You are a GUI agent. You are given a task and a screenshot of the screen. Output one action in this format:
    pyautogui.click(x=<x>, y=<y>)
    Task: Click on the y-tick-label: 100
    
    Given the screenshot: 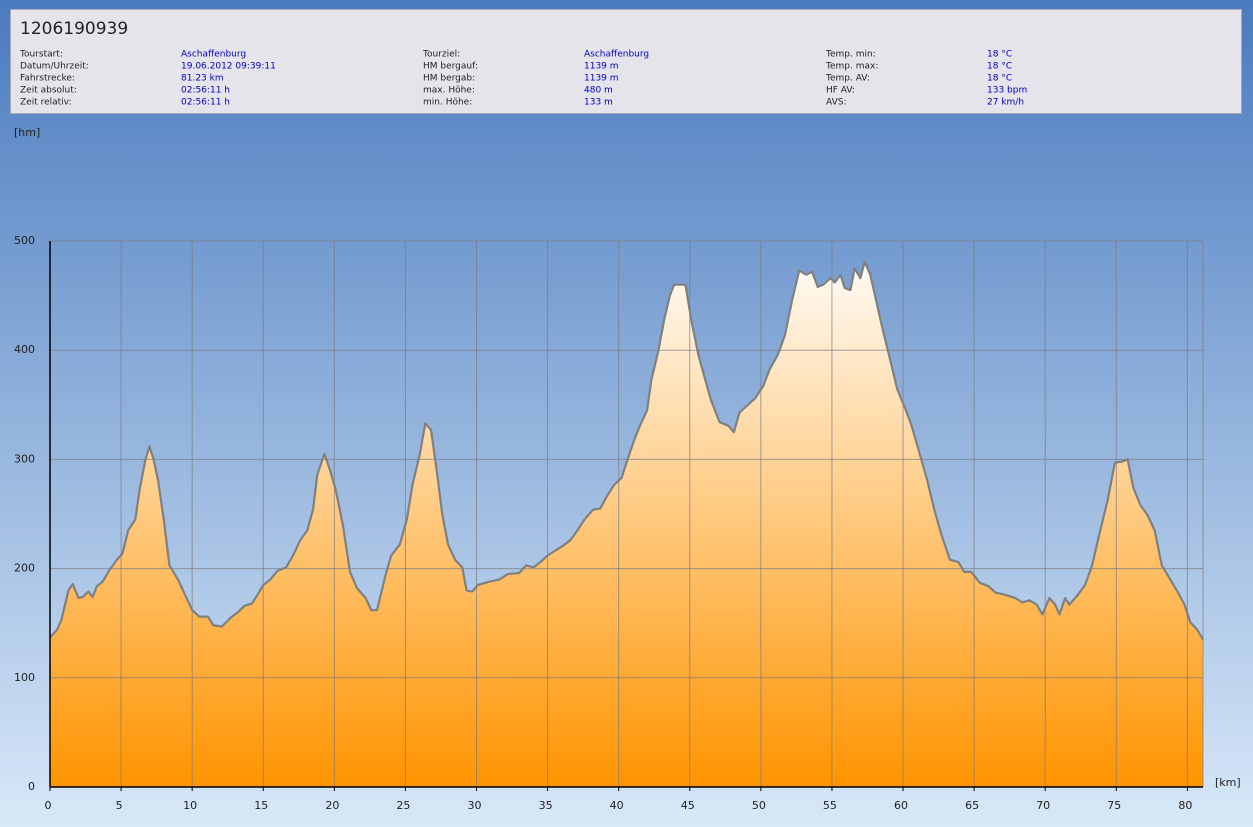 What is the action you would take?
    pyautogui.click(x=24, y=677)
    